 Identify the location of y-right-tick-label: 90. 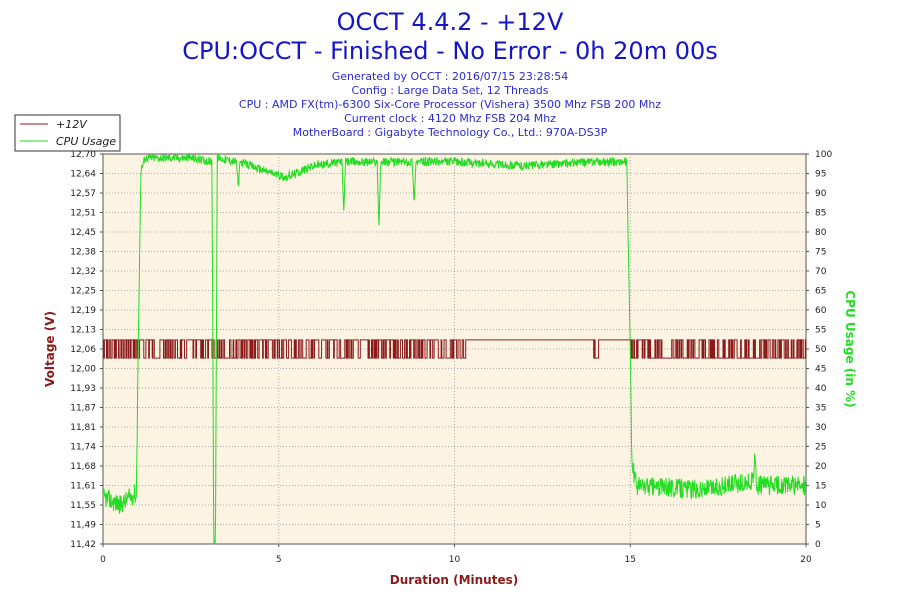
(821, 194).